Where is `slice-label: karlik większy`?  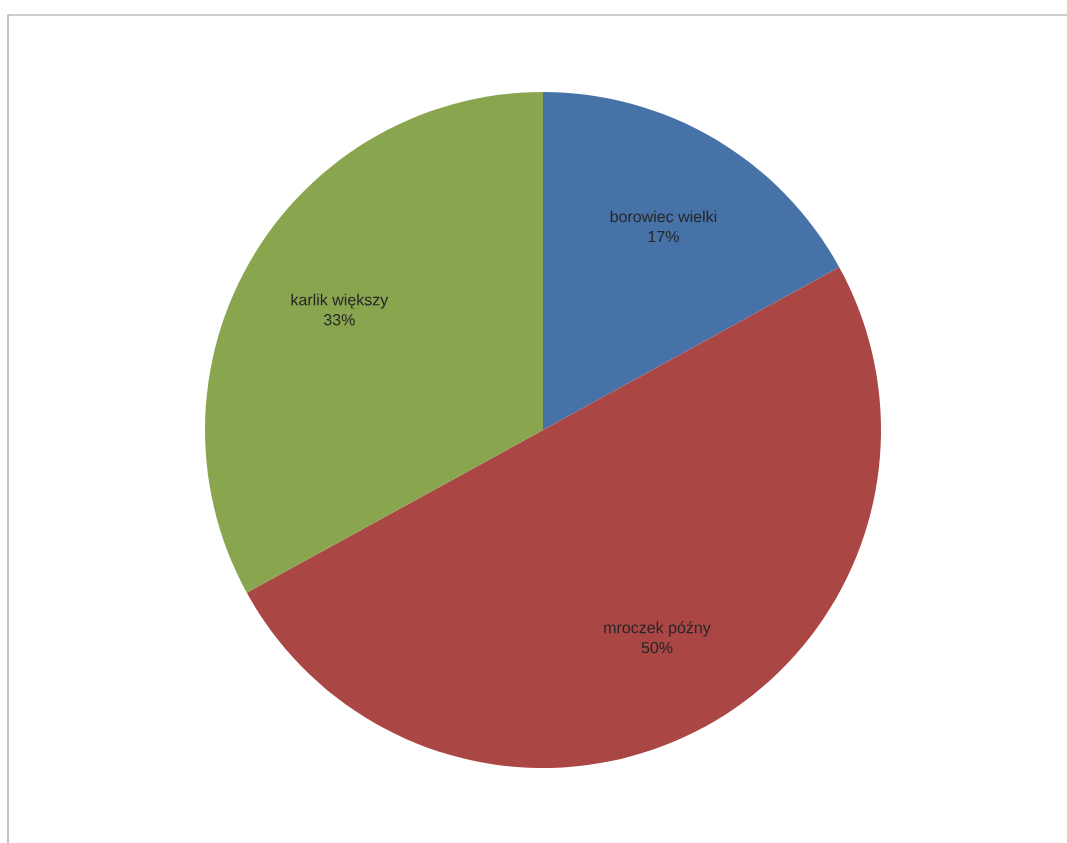 slice-label: karlik większy is located at coordinates (340, 301).